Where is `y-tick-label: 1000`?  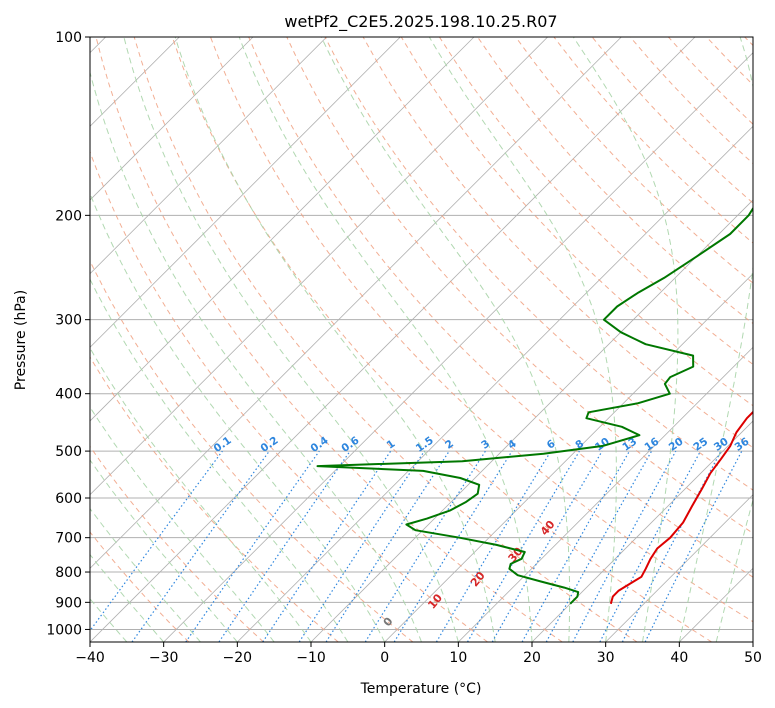
y-tick-label: 1000 is located at coordinates (64, 630).